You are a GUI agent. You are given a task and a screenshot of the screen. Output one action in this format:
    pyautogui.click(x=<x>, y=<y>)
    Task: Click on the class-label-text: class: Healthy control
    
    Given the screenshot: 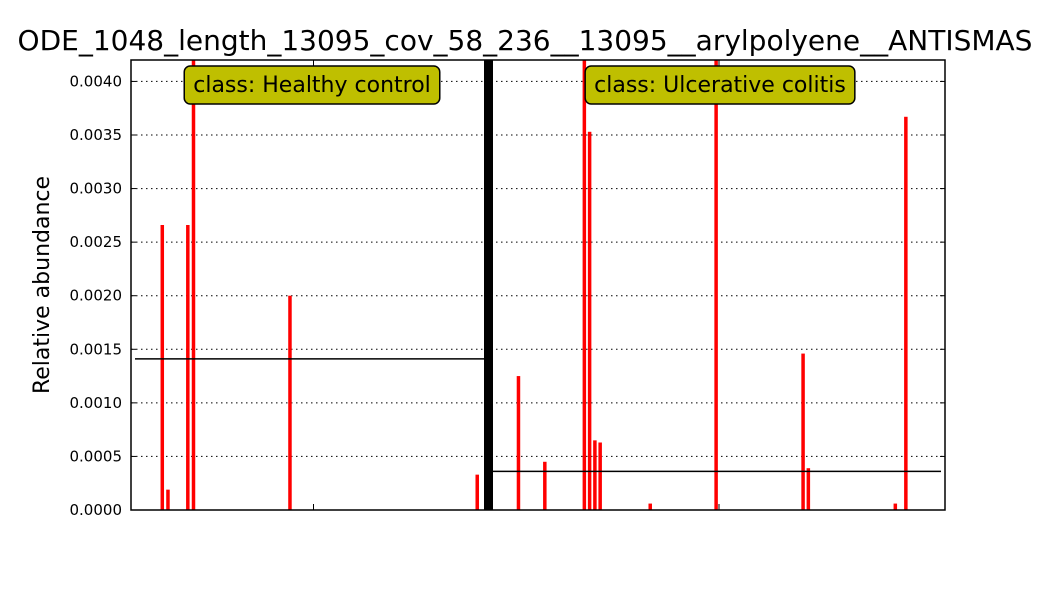 What is the action you would take?
    pyautogui.click(x=312, y=85)
    